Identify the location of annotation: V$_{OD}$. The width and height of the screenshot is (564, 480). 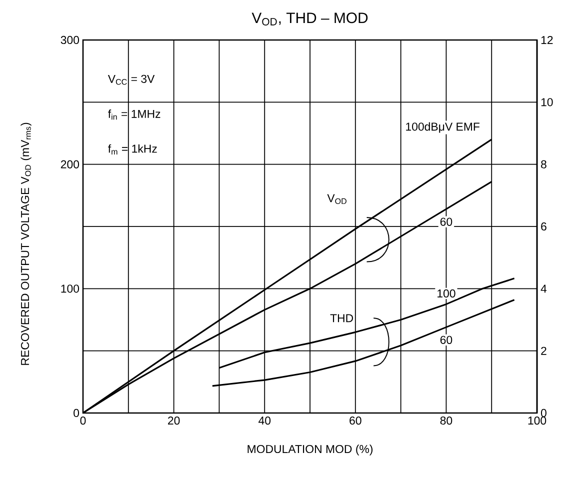
(336, 199).